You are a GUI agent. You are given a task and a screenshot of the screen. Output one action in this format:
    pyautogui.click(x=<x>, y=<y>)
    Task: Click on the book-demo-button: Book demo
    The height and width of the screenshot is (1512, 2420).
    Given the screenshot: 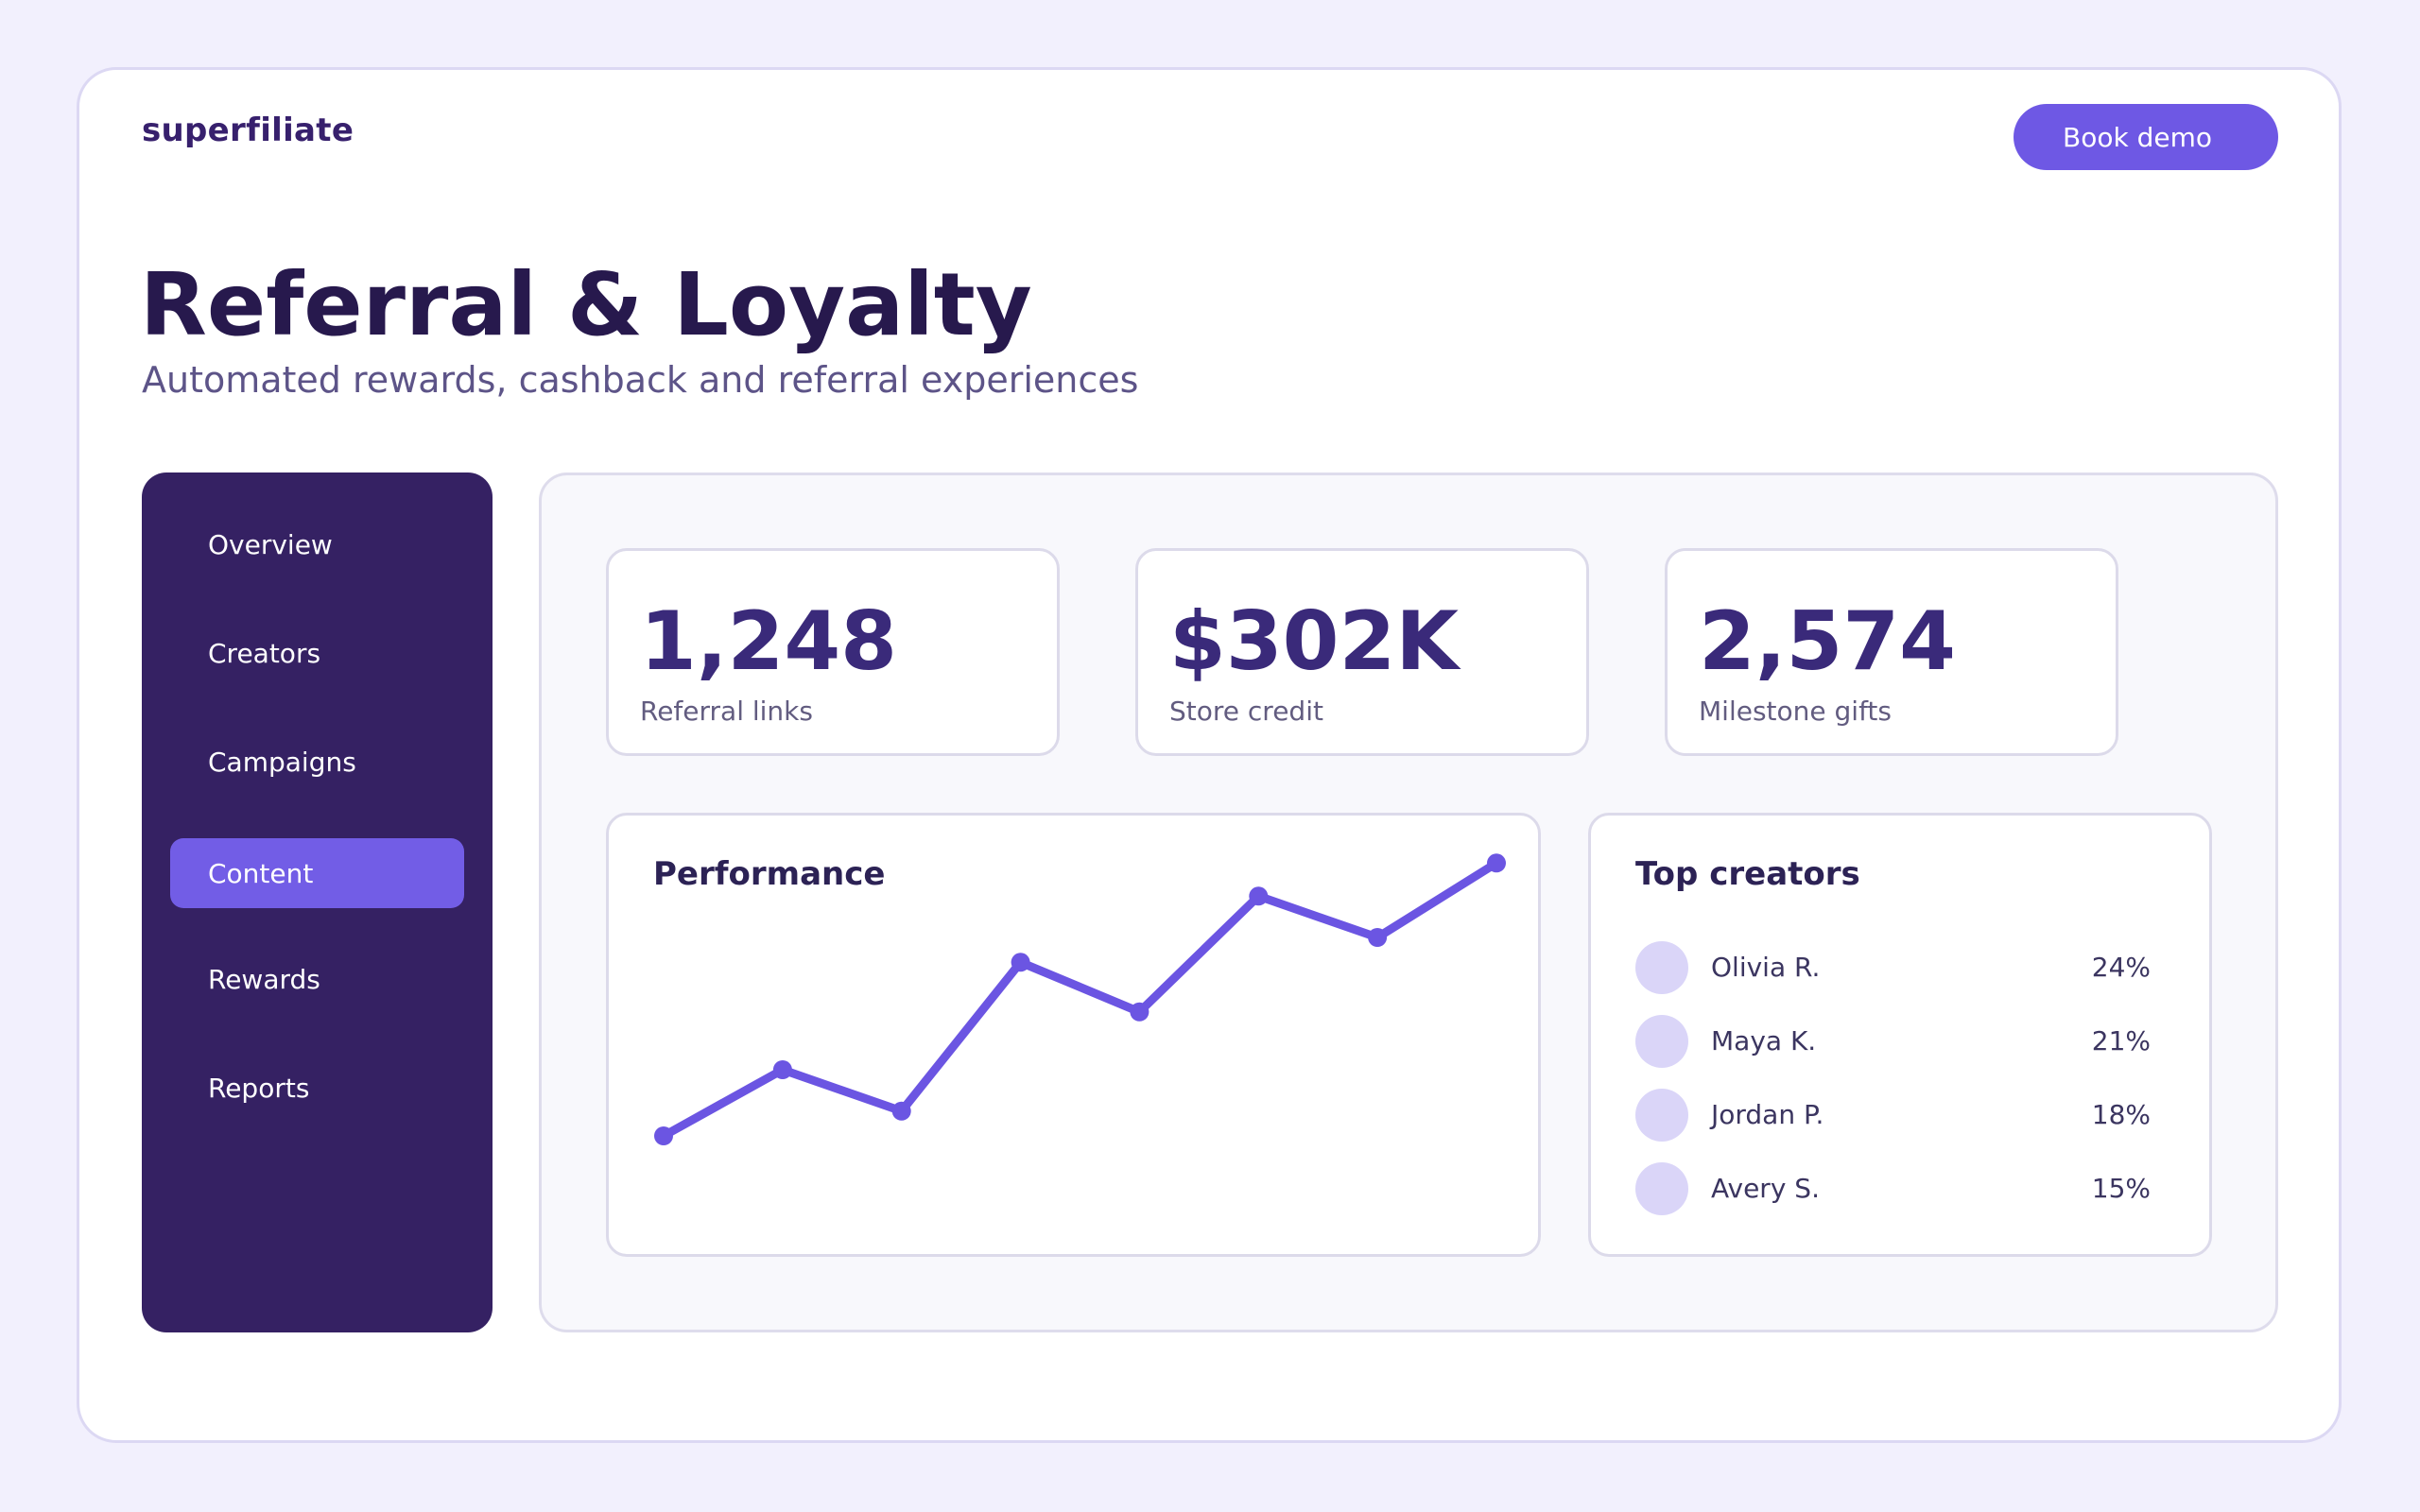 What is the action you would take?
    pyautogui.click(x=2146, y=137)
    